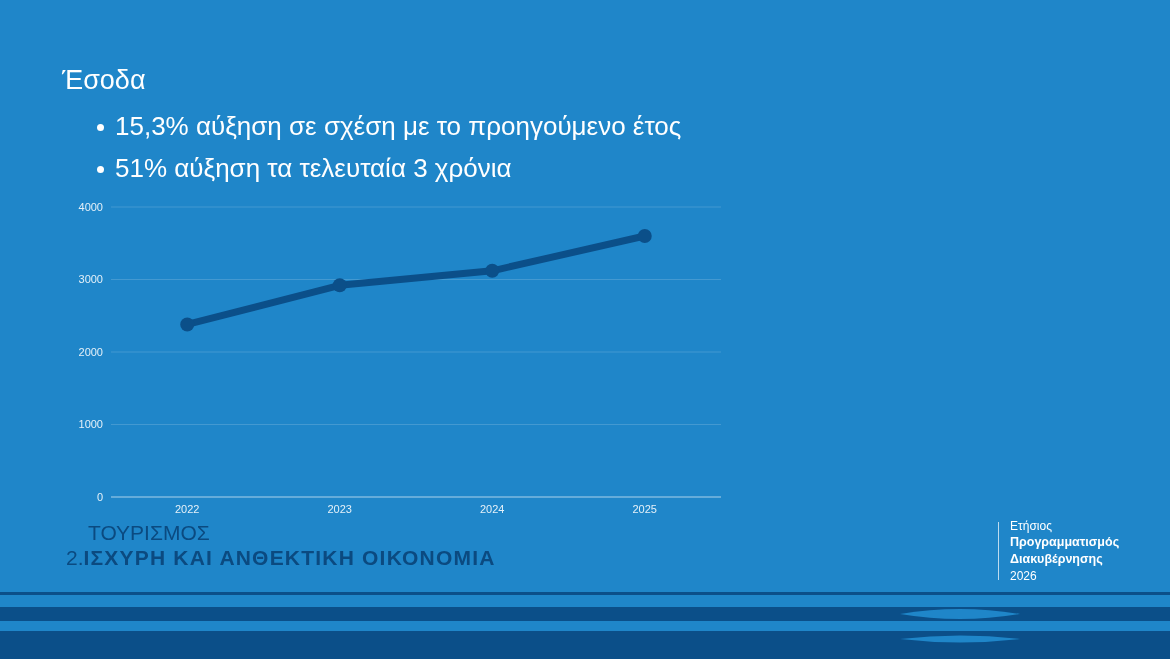  Describe the element at coordinates (492, 508) in the screenshot. I see `x-tick-label: 2024` at that location.